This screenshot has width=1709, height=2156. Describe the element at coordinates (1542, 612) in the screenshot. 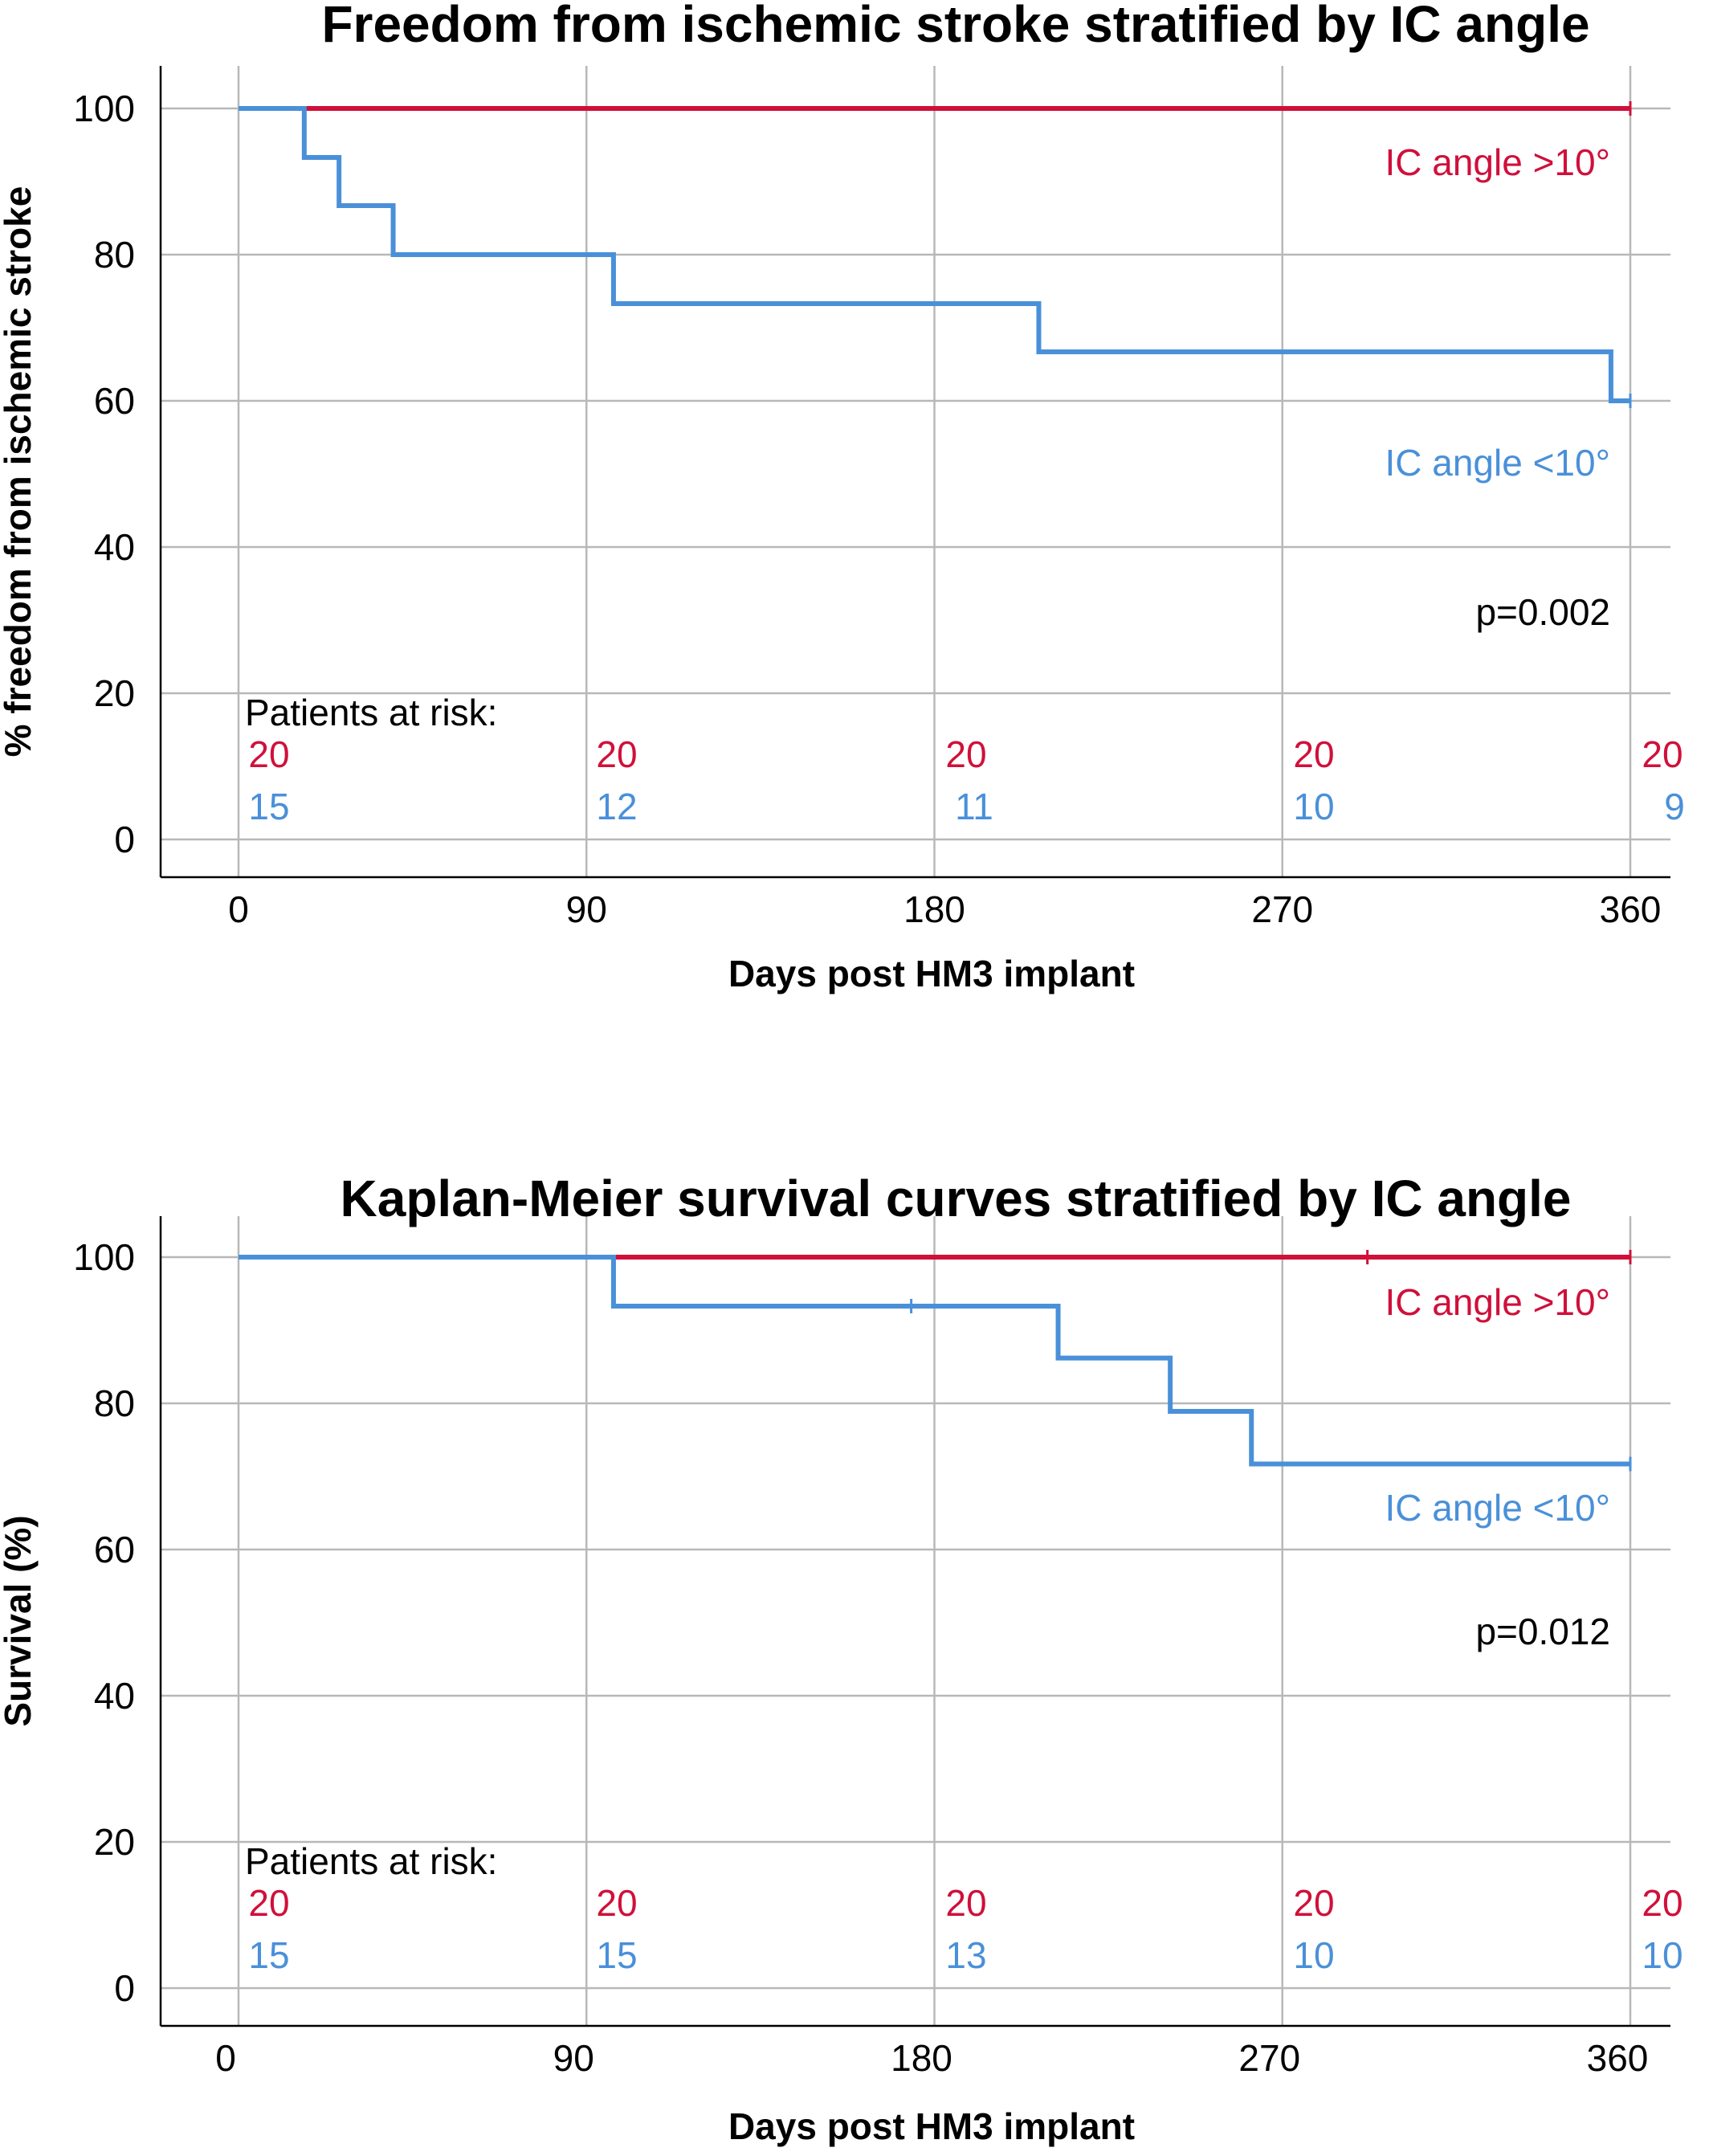

I see `p-value-annotation: p=0.002` at that location.